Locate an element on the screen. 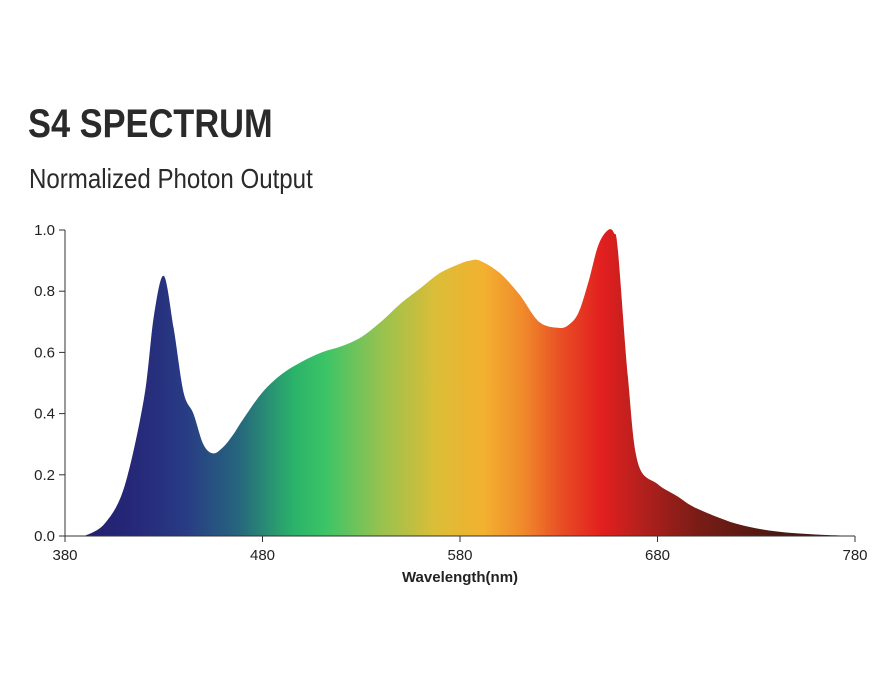 Image resolution: width=885 pixels, height=700 pixels. x-tick-label: 380 is located at coordinates (64, 555).